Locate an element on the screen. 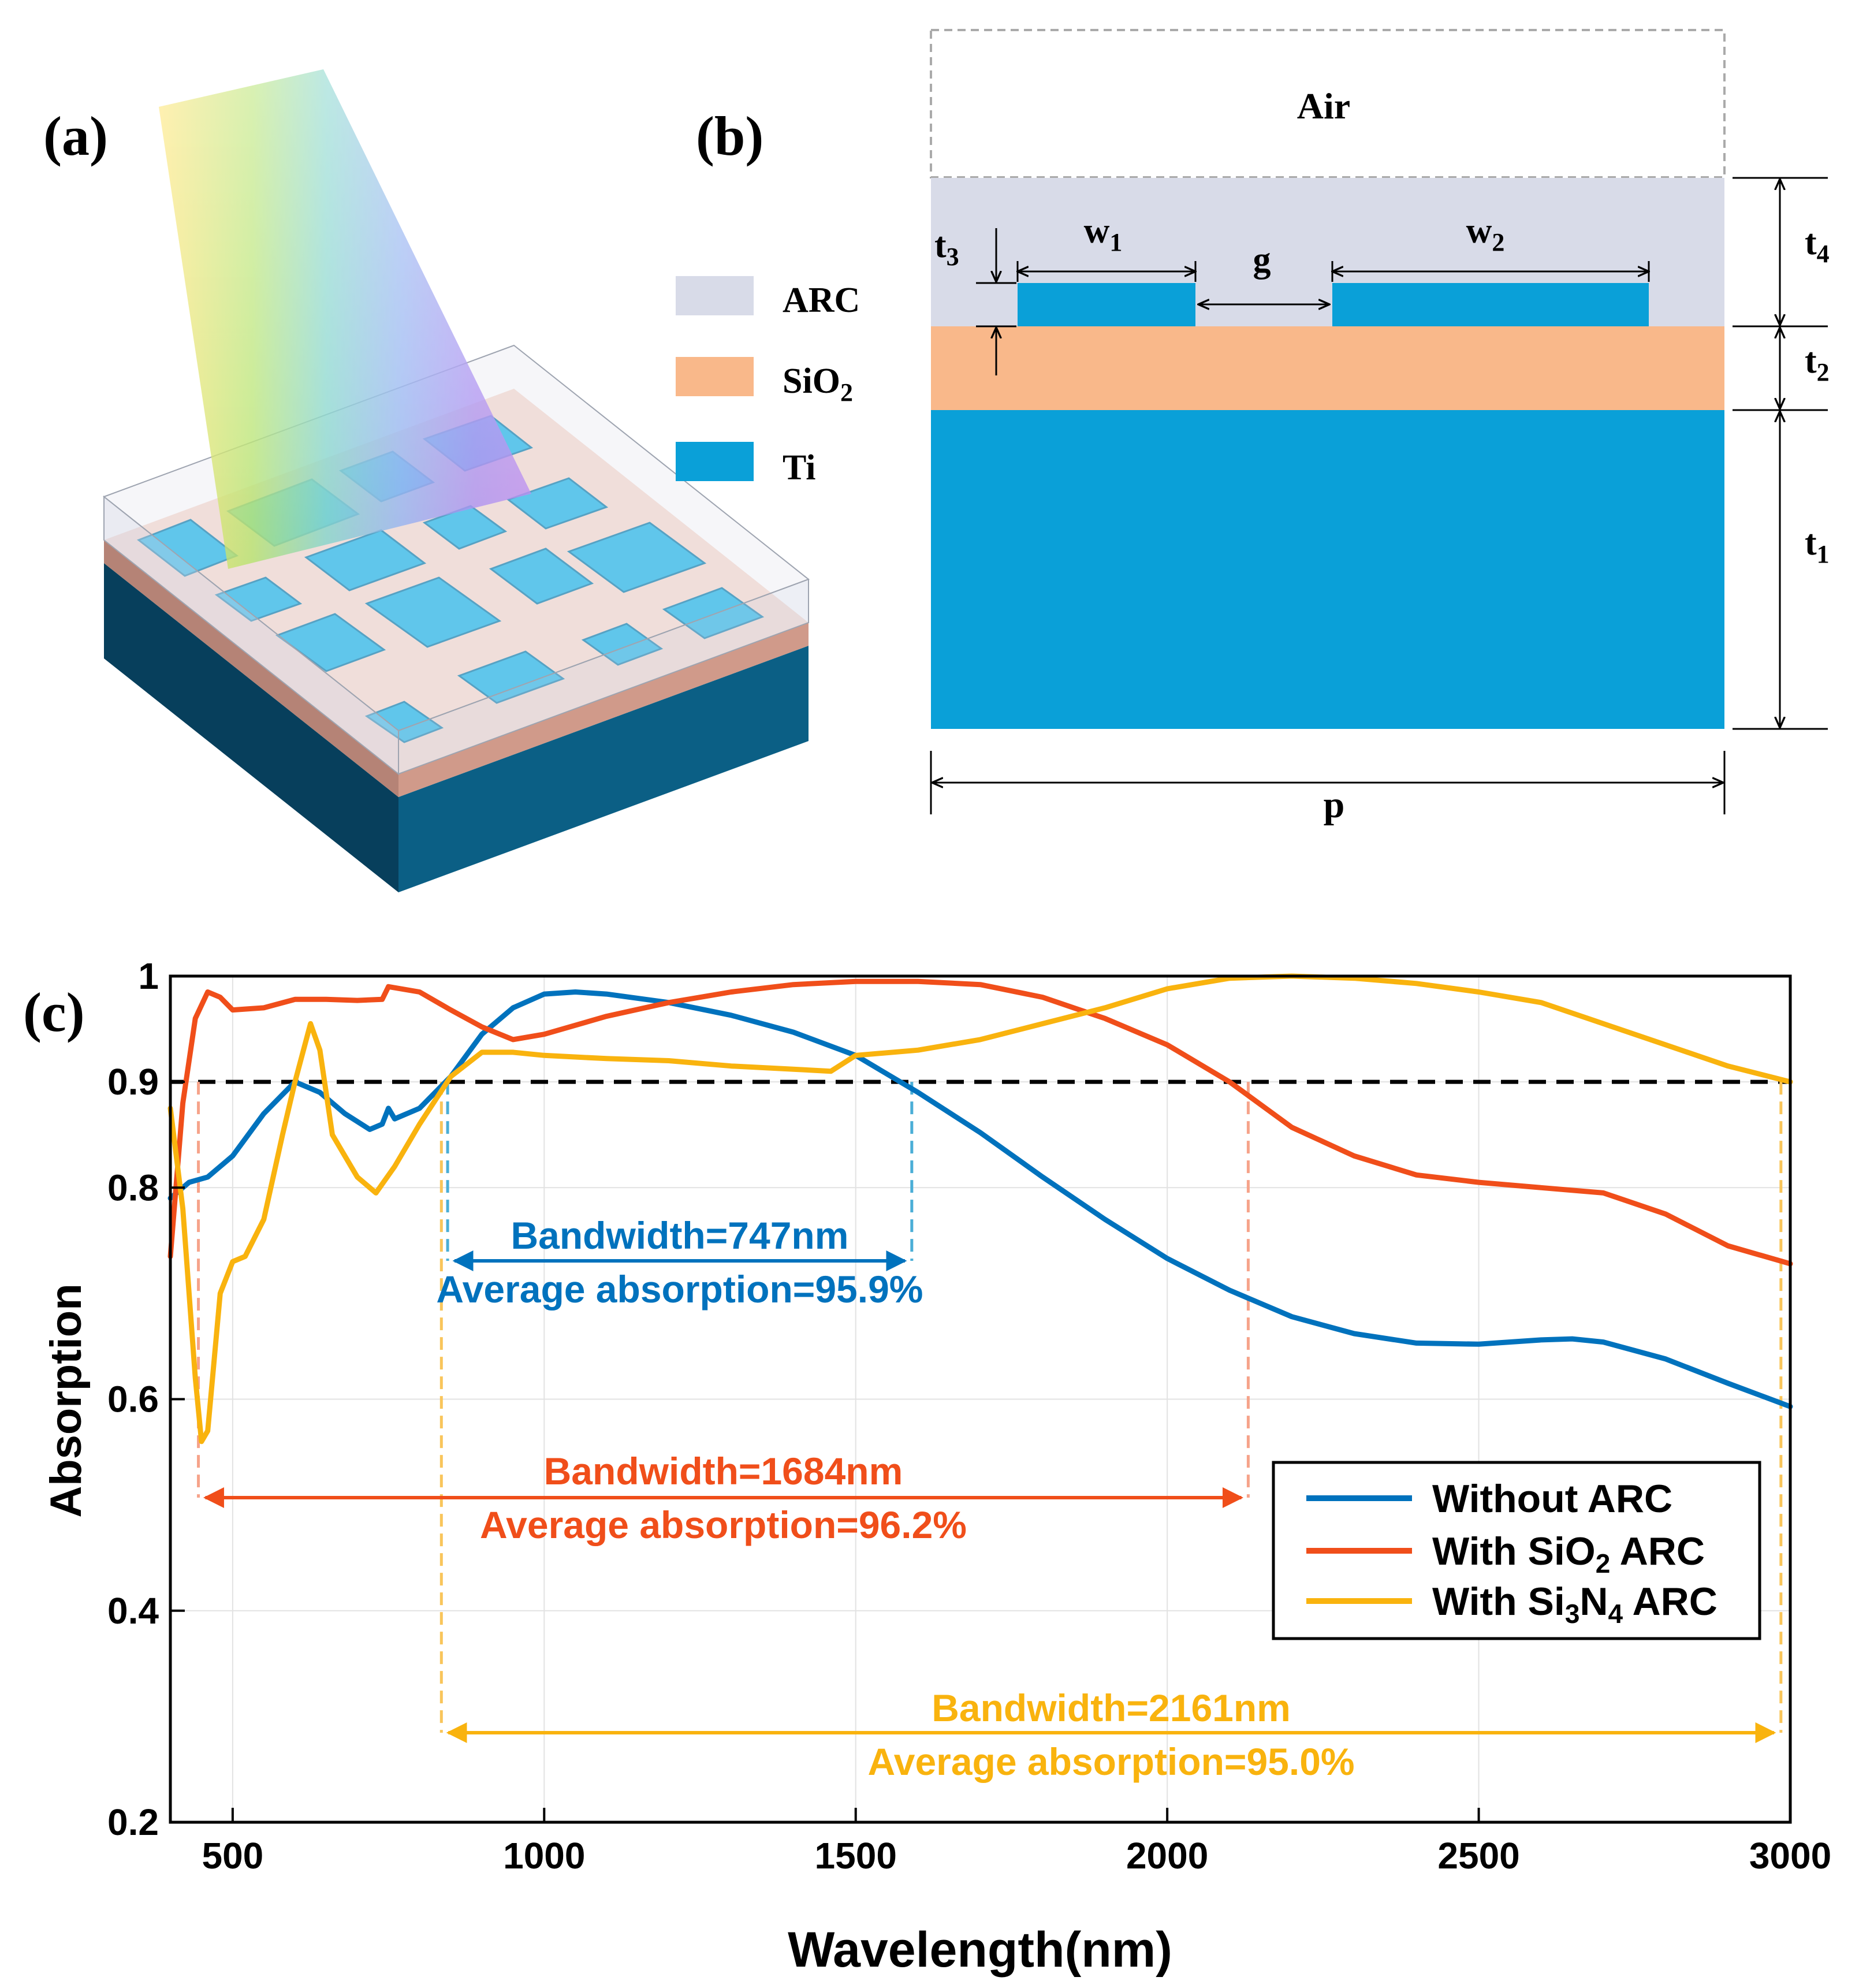 The height and width of the screenshot is (1988, 1859). t4-label: t4 is located at coordinates (1817, 246).